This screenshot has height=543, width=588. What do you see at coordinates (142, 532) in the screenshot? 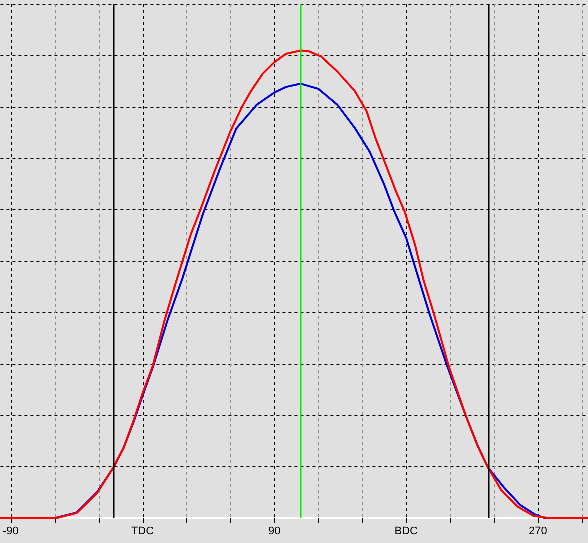
I see `x-tick-label: TDC` at bounding box center [142, 532].